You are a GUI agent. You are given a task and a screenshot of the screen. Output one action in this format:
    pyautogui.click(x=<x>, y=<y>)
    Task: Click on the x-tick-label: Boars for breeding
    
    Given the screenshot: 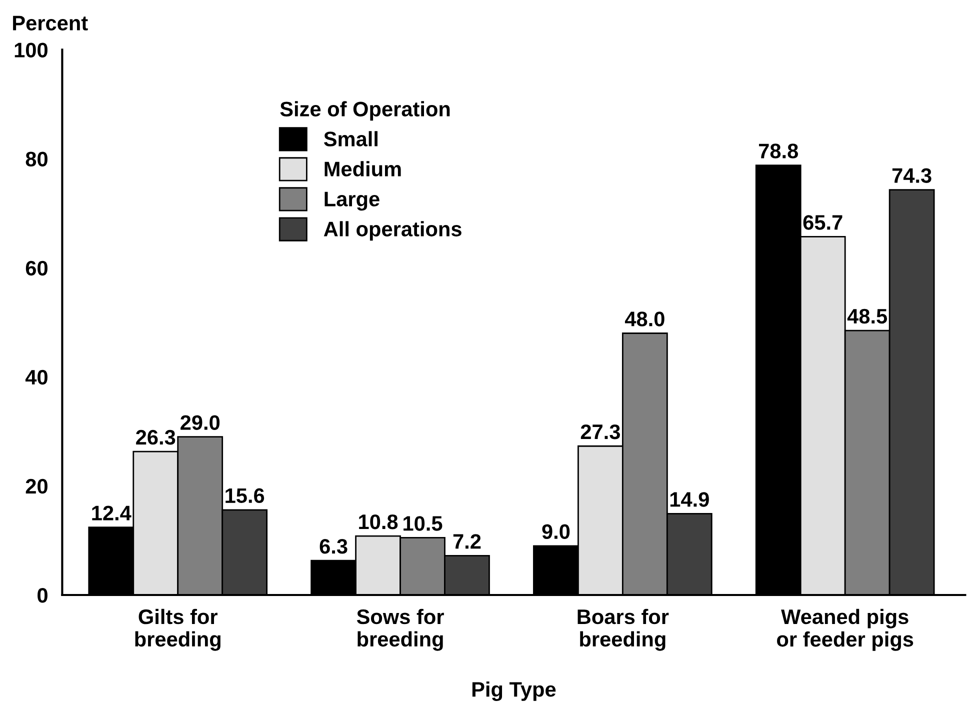 What is the action you would take?
    pyautogui.click(x=623, y=629)
    